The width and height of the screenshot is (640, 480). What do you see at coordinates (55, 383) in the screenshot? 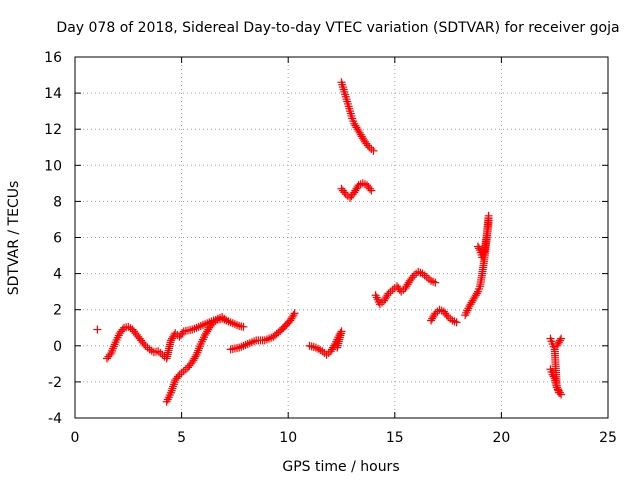
I see `y-tick-label: -2` at bounding box center [55, 383].